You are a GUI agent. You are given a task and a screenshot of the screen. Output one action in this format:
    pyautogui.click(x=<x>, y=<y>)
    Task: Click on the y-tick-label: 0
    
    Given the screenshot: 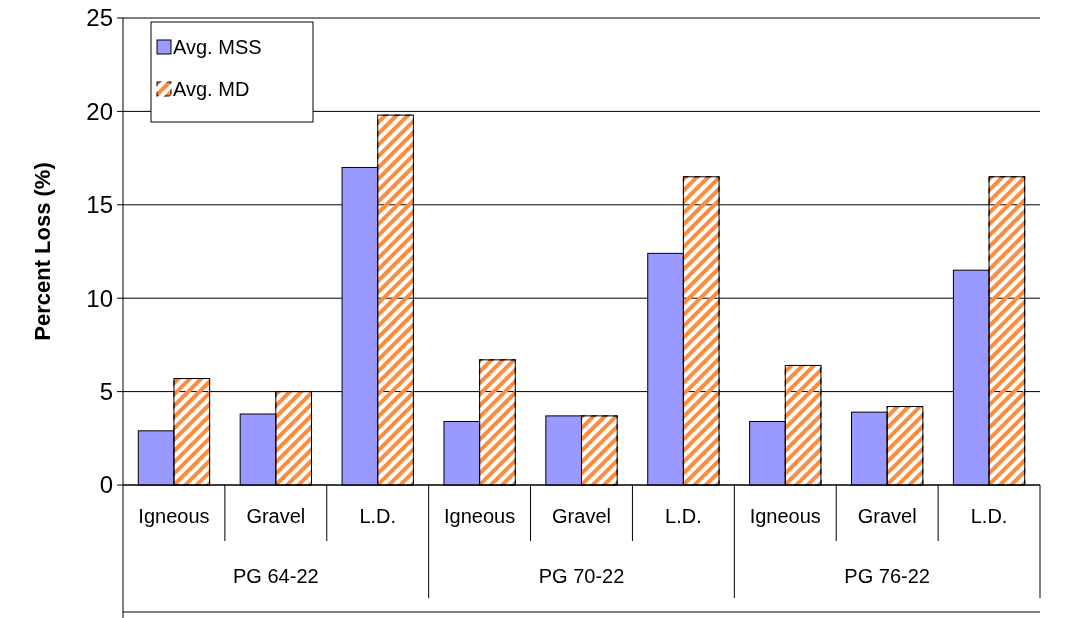 What is the action you would take?
    pyautogui.click(x=106, y=485)
    